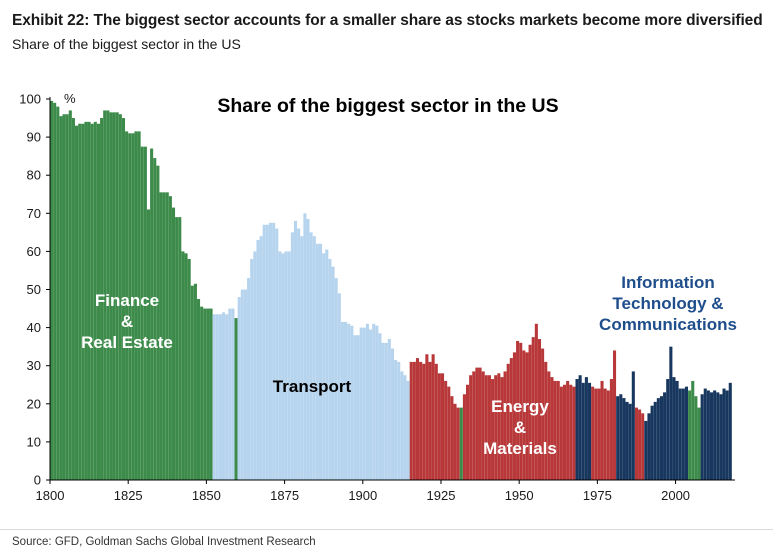  What do you see at coordinates (718, 436) in the screenshot?
I see `bar-it-2013` at bounding box center [718, 436].